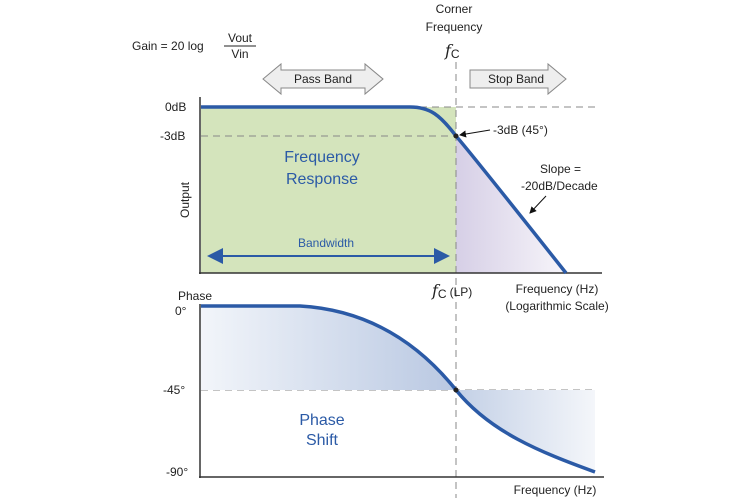  I want to click on stop-band-label: Stop Band, so click(516, 79).